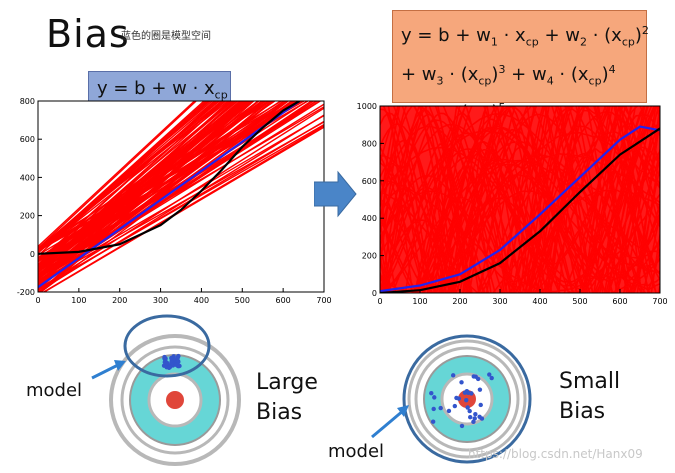 This screenshot has height=473, width=675. I want to click on target-black--line, so click(520, 210).